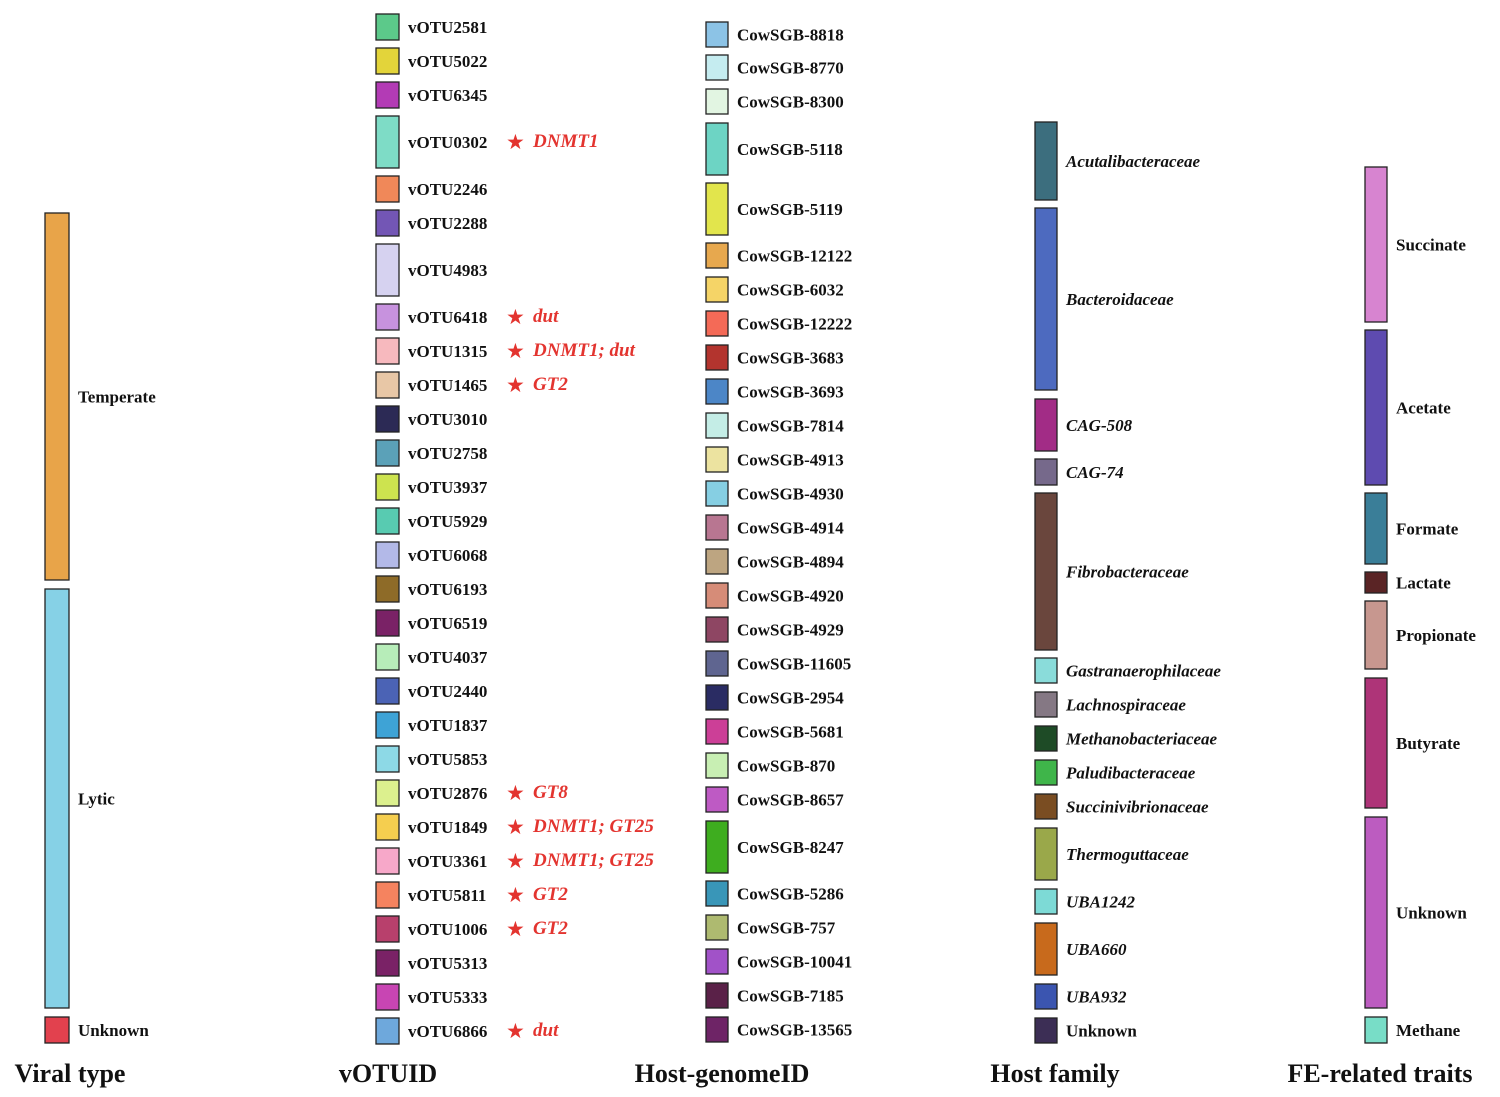 The width and height of the screenshot is (1500, 1097). I want to click on link-lytic-to-votu4037, so click(222, 713).